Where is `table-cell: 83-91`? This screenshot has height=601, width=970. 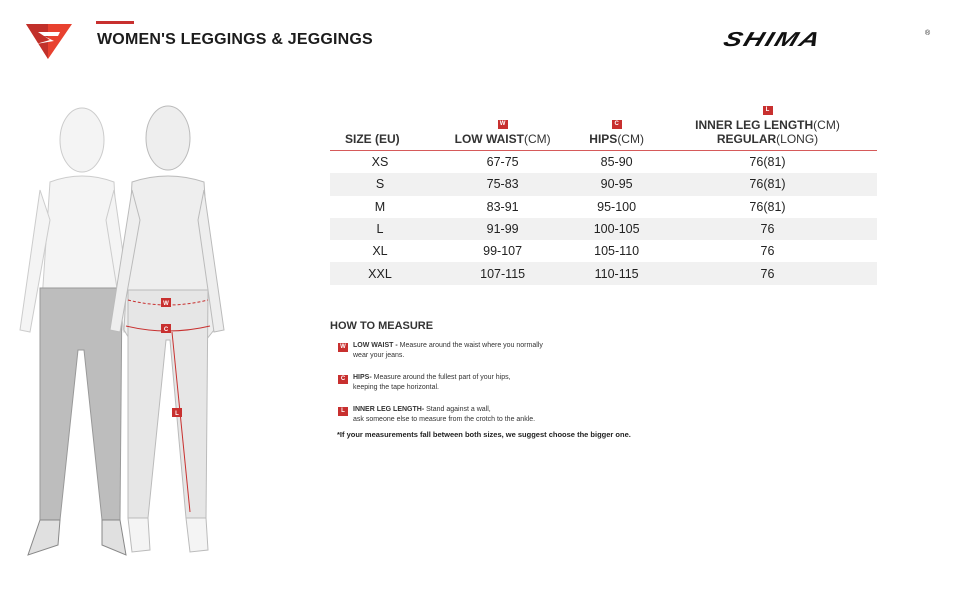
table-cell: 83-91 is located at coordinates (502, 206).